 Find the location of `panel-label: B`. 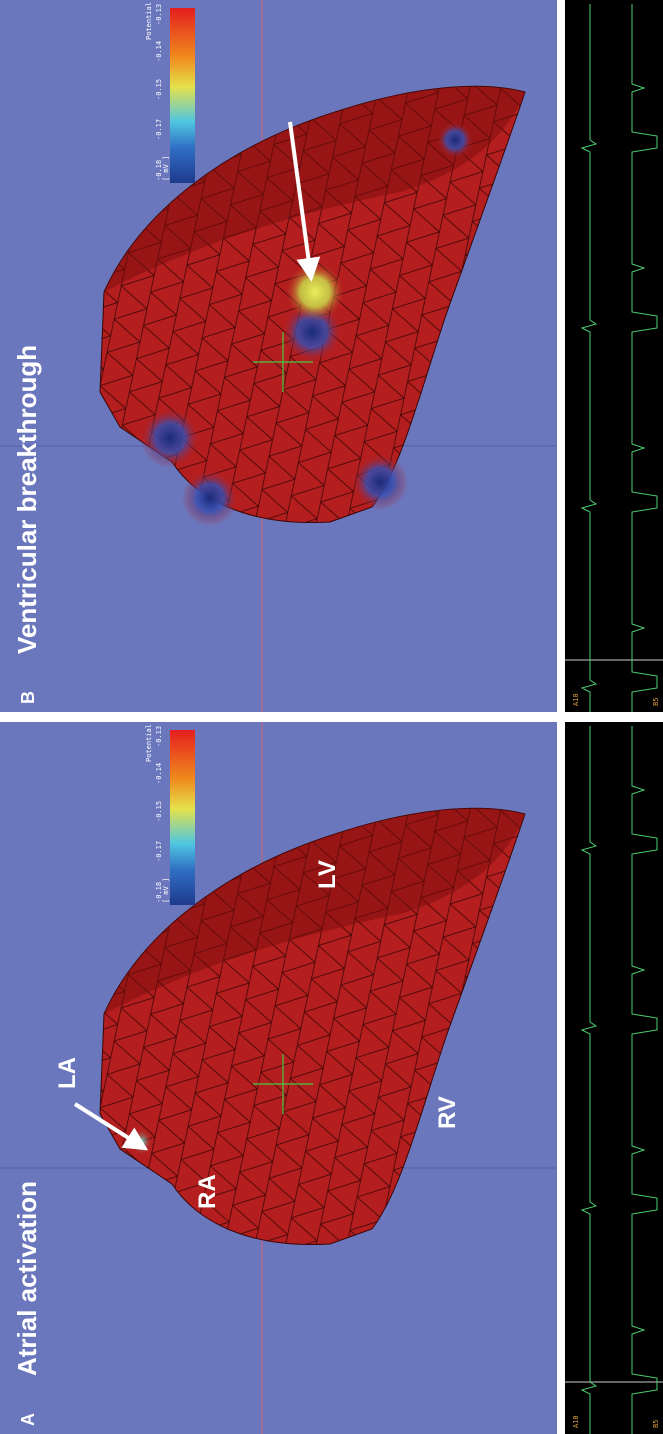

panel-label: B is located at coordinates (28, 697).